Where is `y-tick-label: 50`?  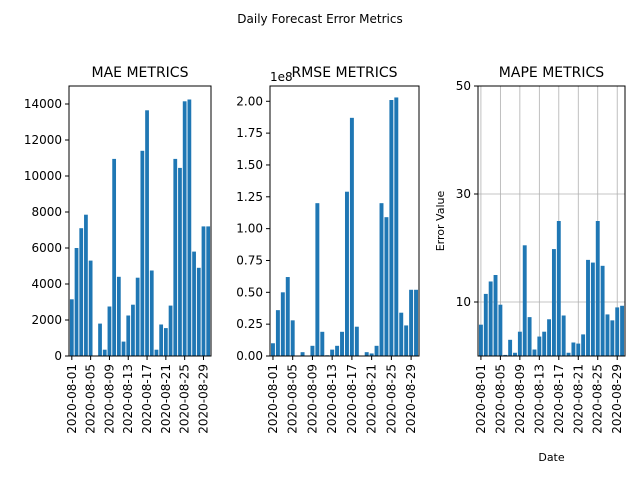
y-tick-label: 50 is located at coordinates (463, 86).